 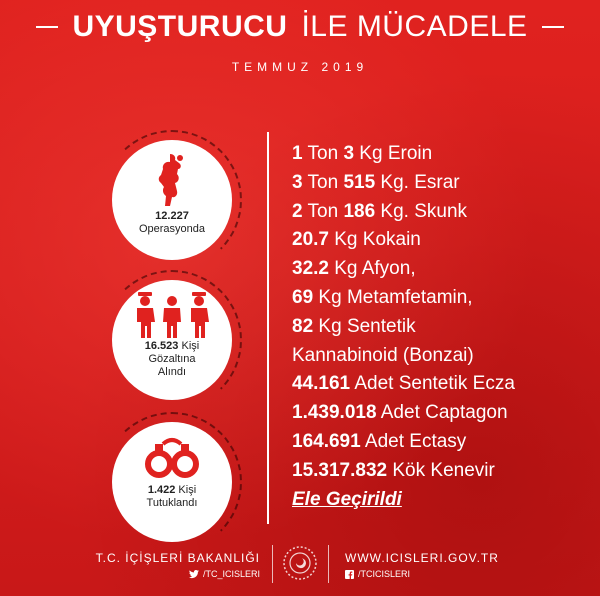 I want to click on seizure-quantity: 164.691, so click(x=326, y=441).